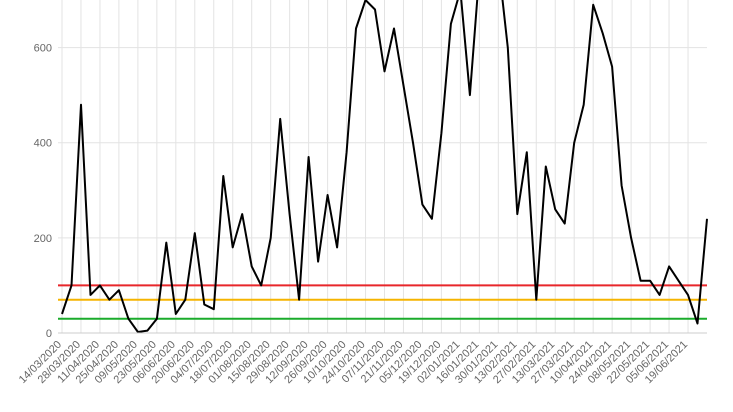 The width and height of the screenshot is (733, 412). What do you see at coordinates (43, 49) in the screenshot?
I see `y-tick-label: 600` at bounding box center [43, 49].